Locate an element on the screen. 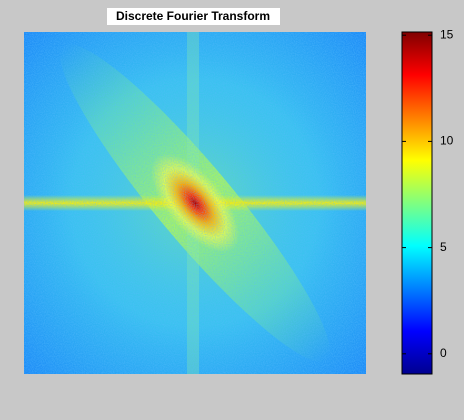  colorbar-tick-label: 10 is located at coordinates (447, 141).